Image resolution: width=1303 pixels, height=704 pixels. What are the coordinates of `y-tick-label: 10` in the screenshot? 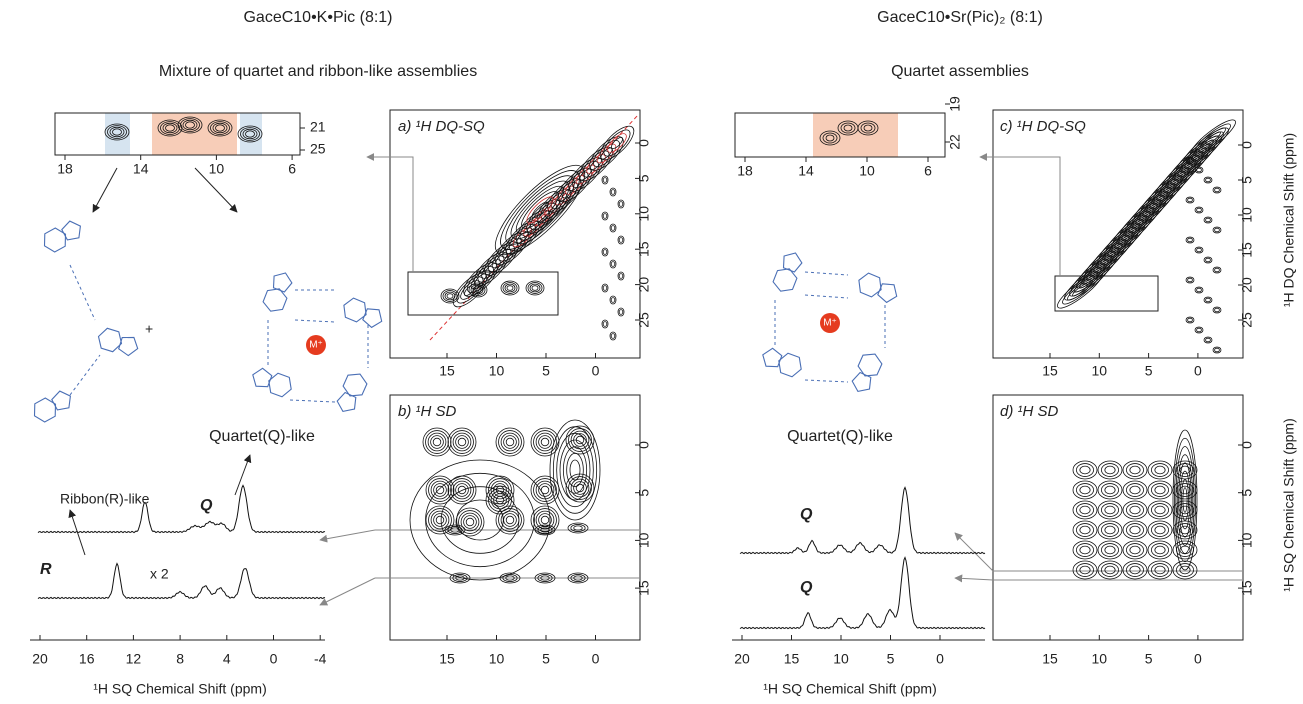 It's located at (644, 214).